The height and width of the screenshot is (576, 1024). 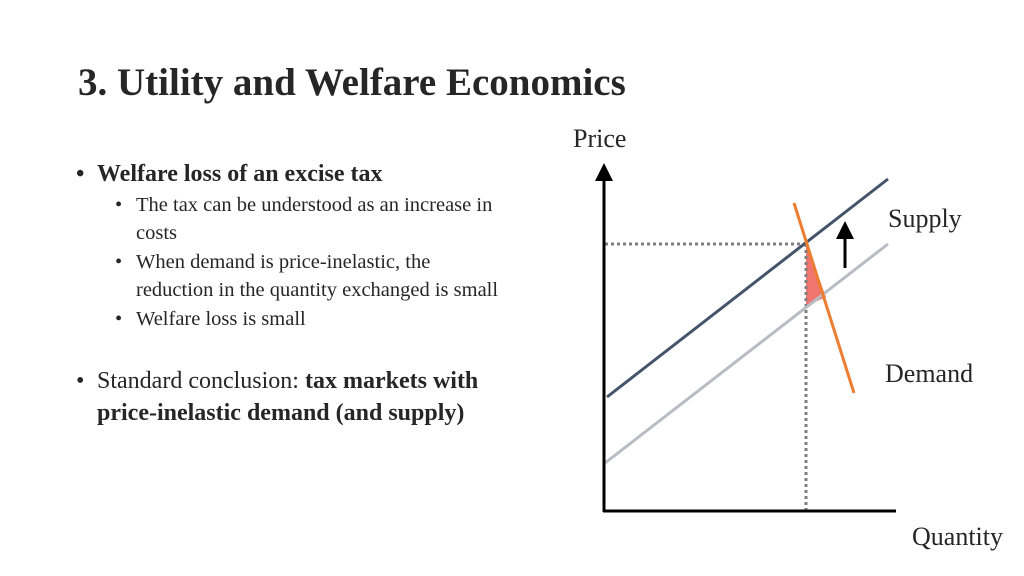 What do you see at coordinates (291, 174) in the screenshot?
I see `bullet-welfare-loss-heading: Welfare loss of an excise tax` at bounding box center [291, 174].